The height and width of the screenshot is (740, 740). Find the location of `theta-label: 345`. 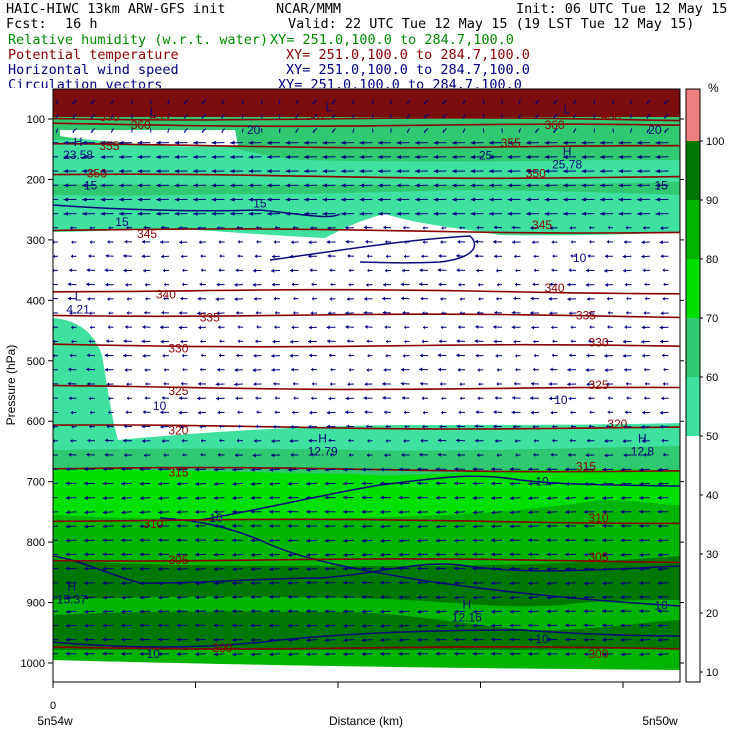

theta-label: 345 is located at coordinates (147, 234).